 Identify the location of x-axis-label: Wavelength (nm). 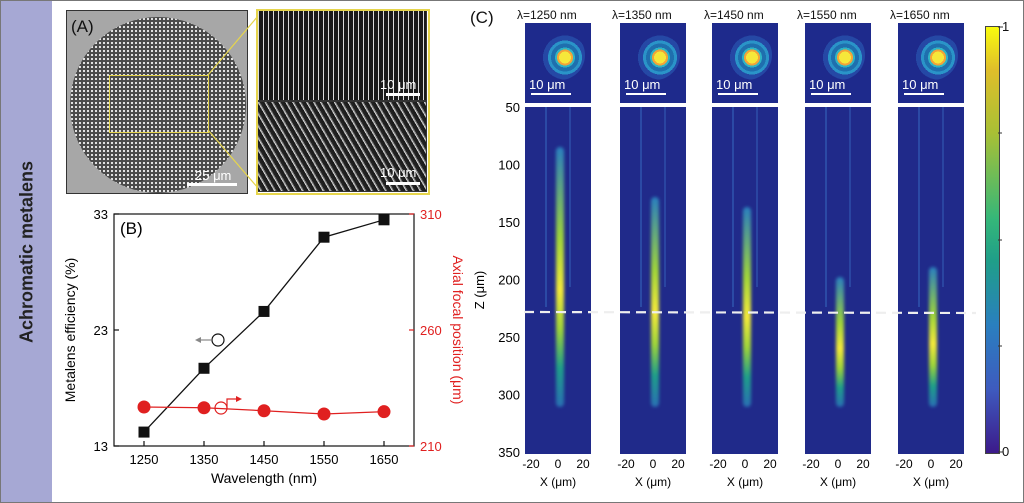
(264, 478).